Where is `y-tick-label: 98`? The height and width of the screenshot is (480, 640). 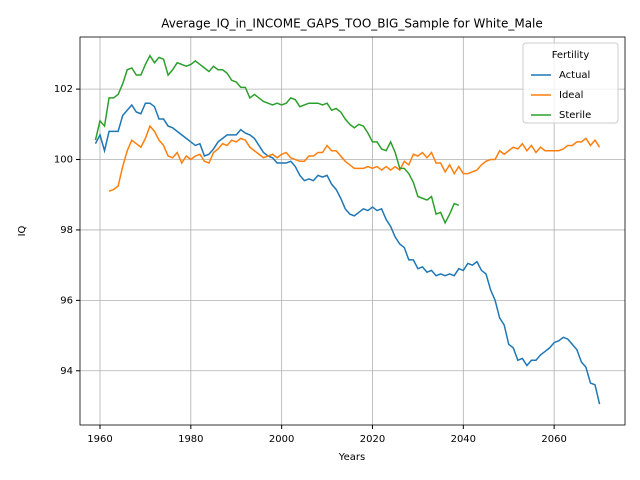 y-tick-label: 98 is located at coordinates (66, 230).